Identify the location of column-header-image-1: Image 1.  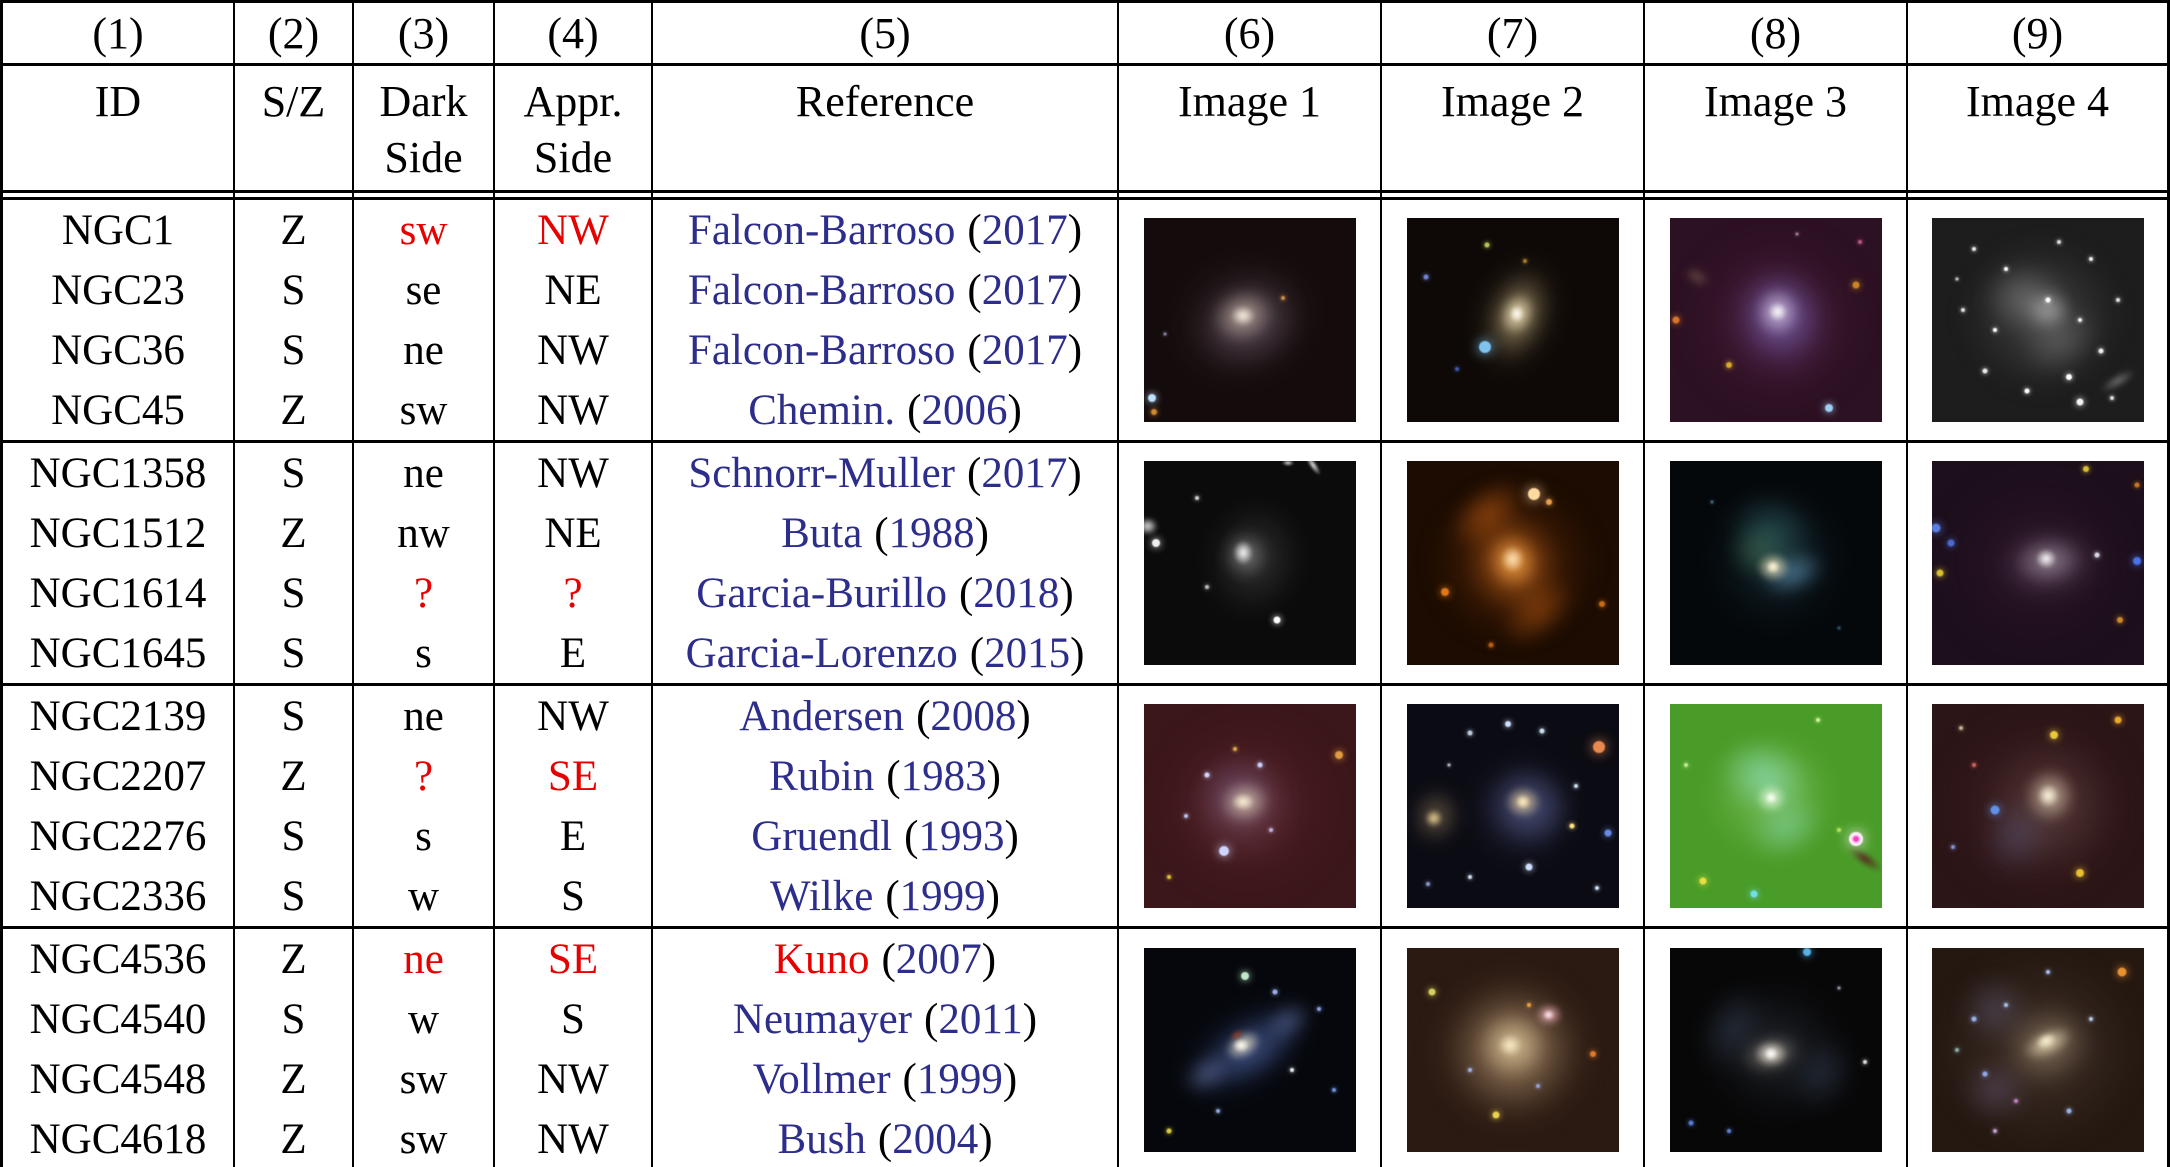
(1250, 128).